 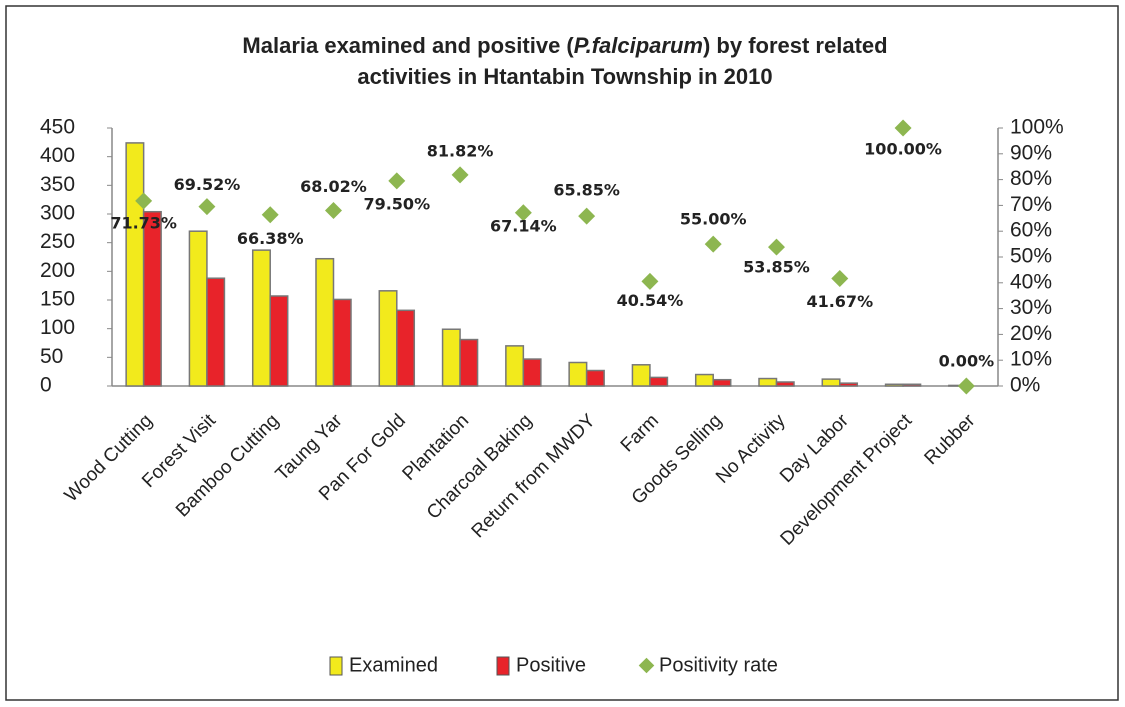 I want to click on data-label: 0.00%, so click(x=967, y=361).